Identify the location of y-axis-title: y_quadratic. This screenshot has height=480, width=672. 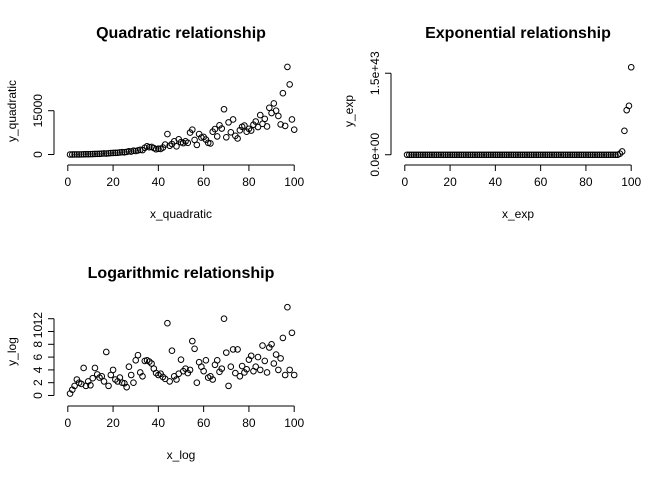
(12, 111).